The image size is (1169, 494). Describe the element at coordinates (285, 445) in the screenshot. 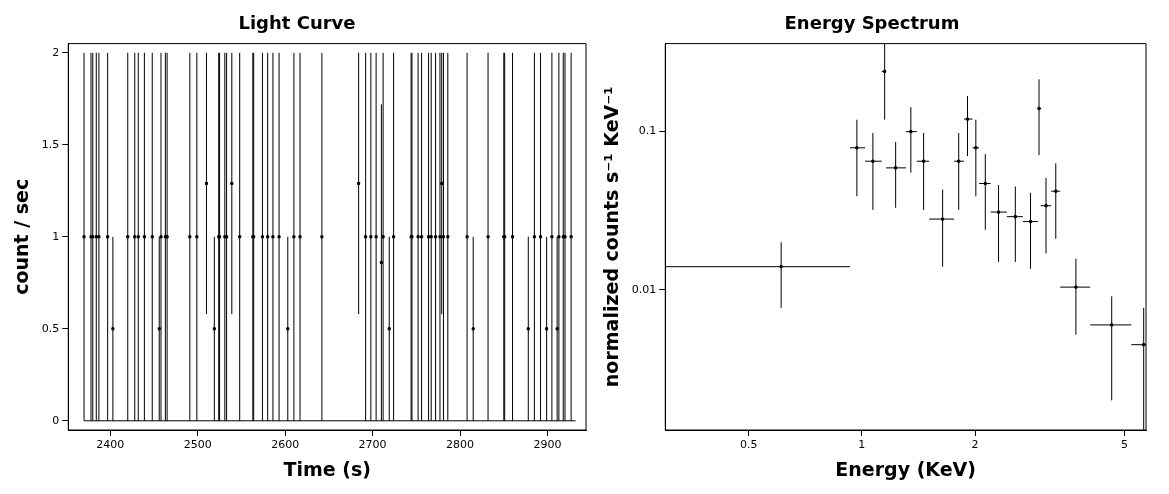

I see `x-tick-label: 2600` at that location.